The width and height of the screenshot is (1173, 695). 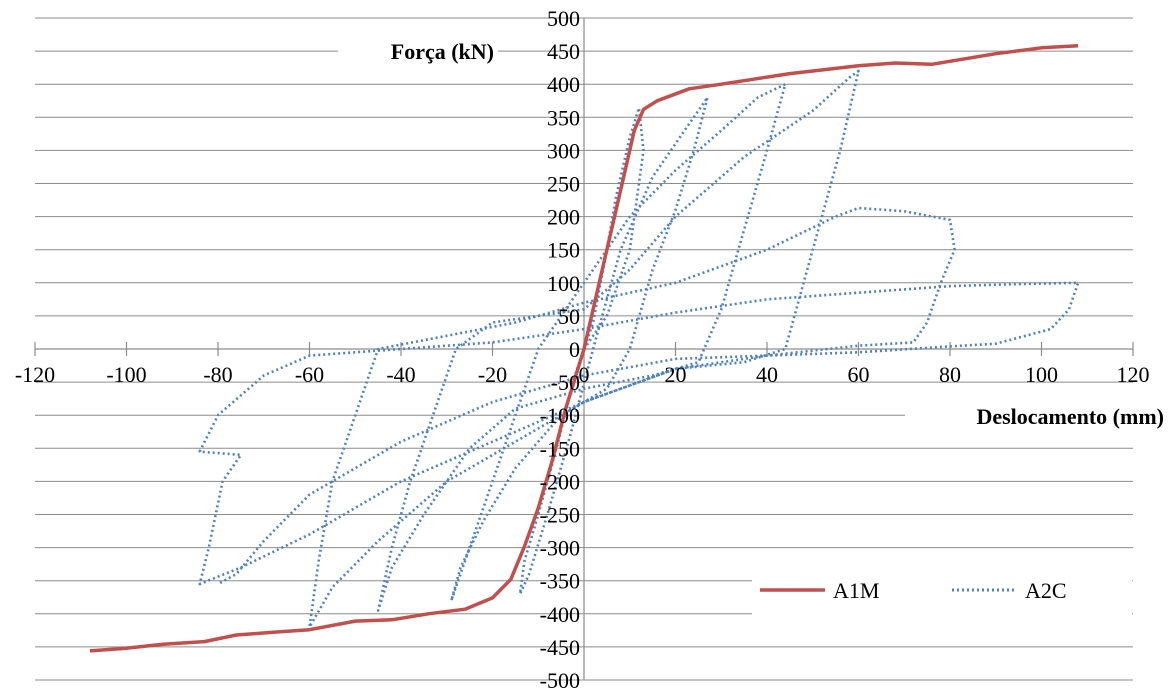 I want to click on y-tick-label: -400, so click(x=560, y=614).